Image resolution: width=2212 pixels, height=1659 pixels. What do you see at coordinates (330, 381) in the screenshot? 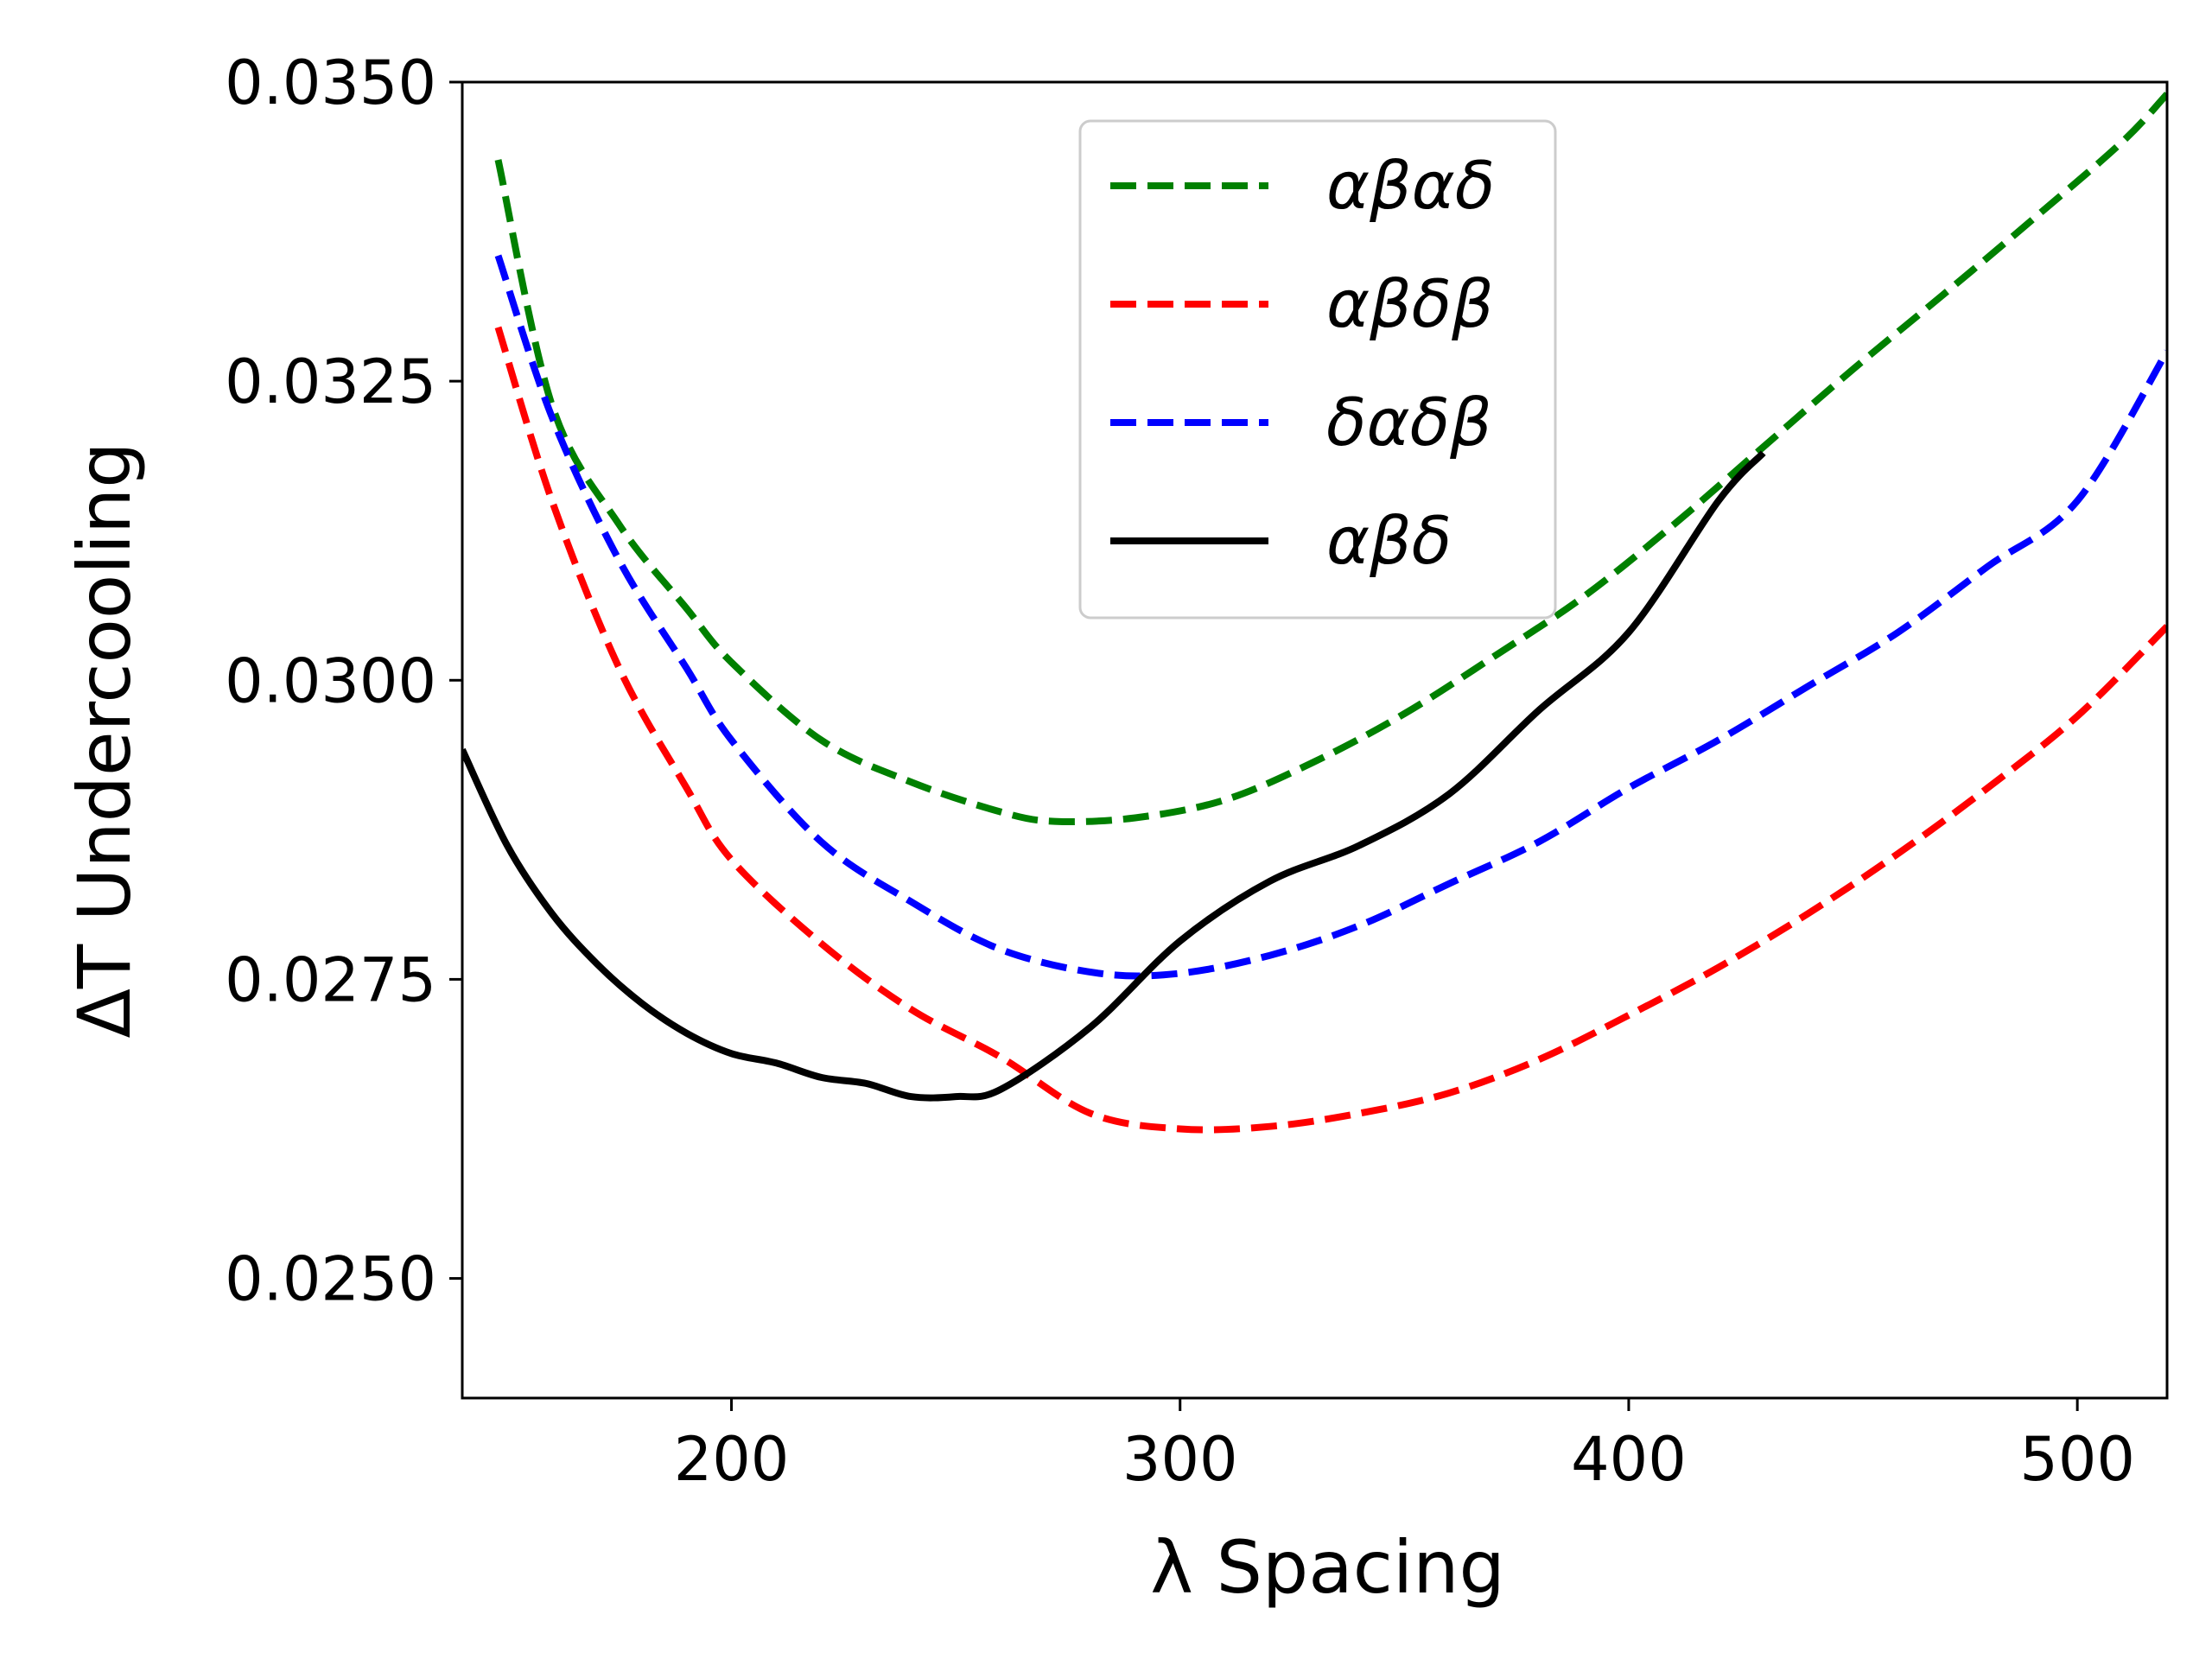
I see `y-tick-label: 0.0325` at bounding box center [330, 381].